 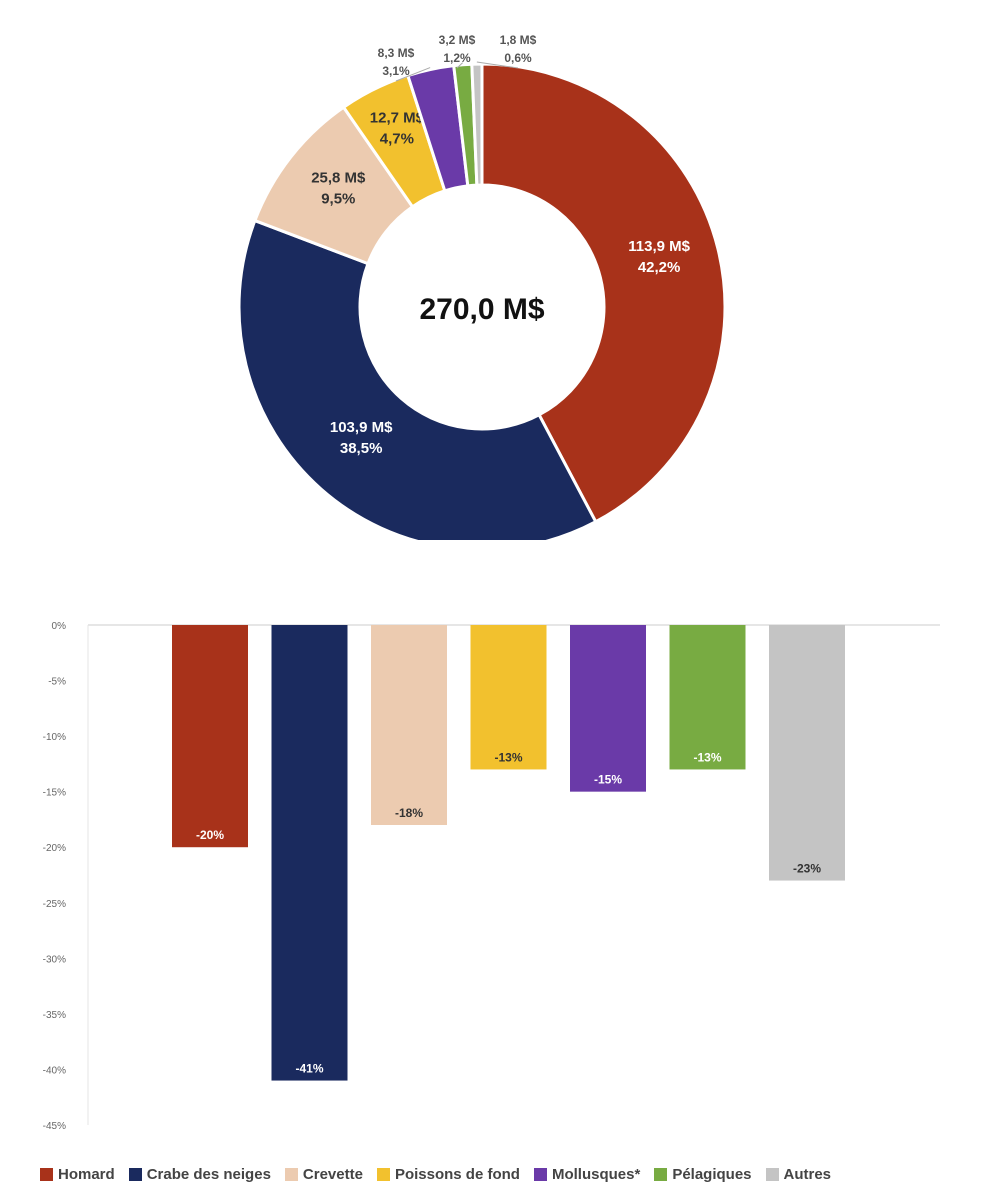 I want to click on bar-data-label-mollusques: -15%, so click(x=608, y=780).